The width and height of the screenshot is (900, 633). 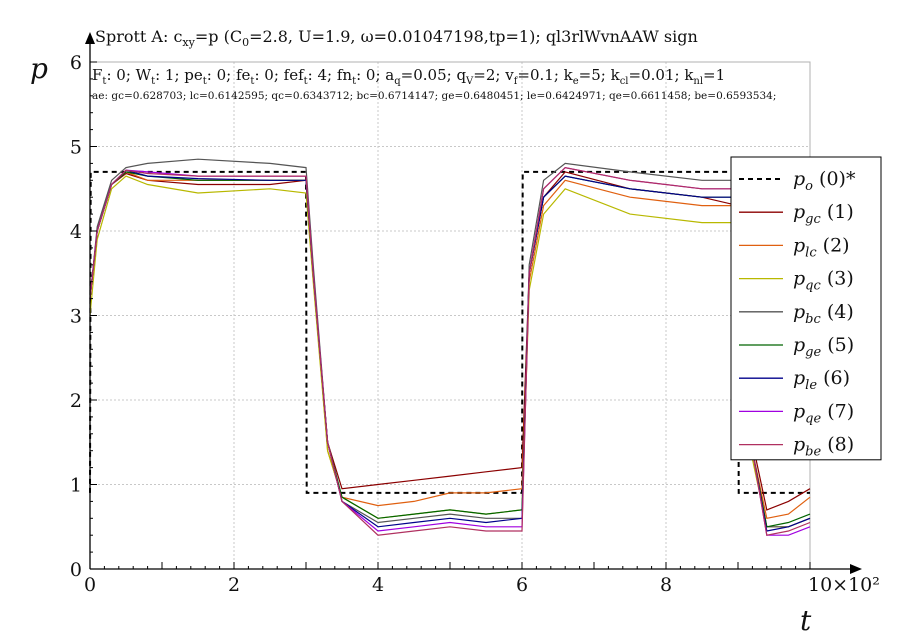 I want to click on legend-label-bc: pbc (4), so click(x=823, y=314).